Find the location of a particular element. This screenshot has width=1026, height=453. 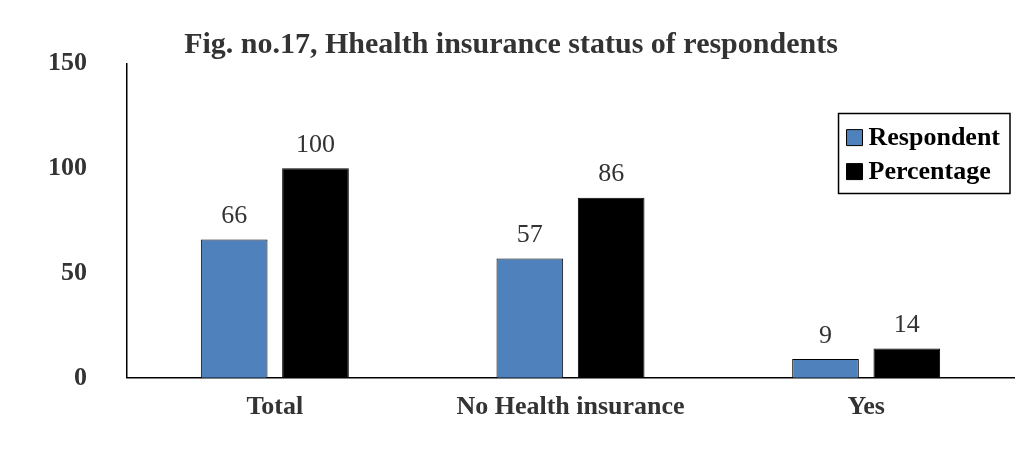

legend-label: Respondent is located at coordinates (934, 137).